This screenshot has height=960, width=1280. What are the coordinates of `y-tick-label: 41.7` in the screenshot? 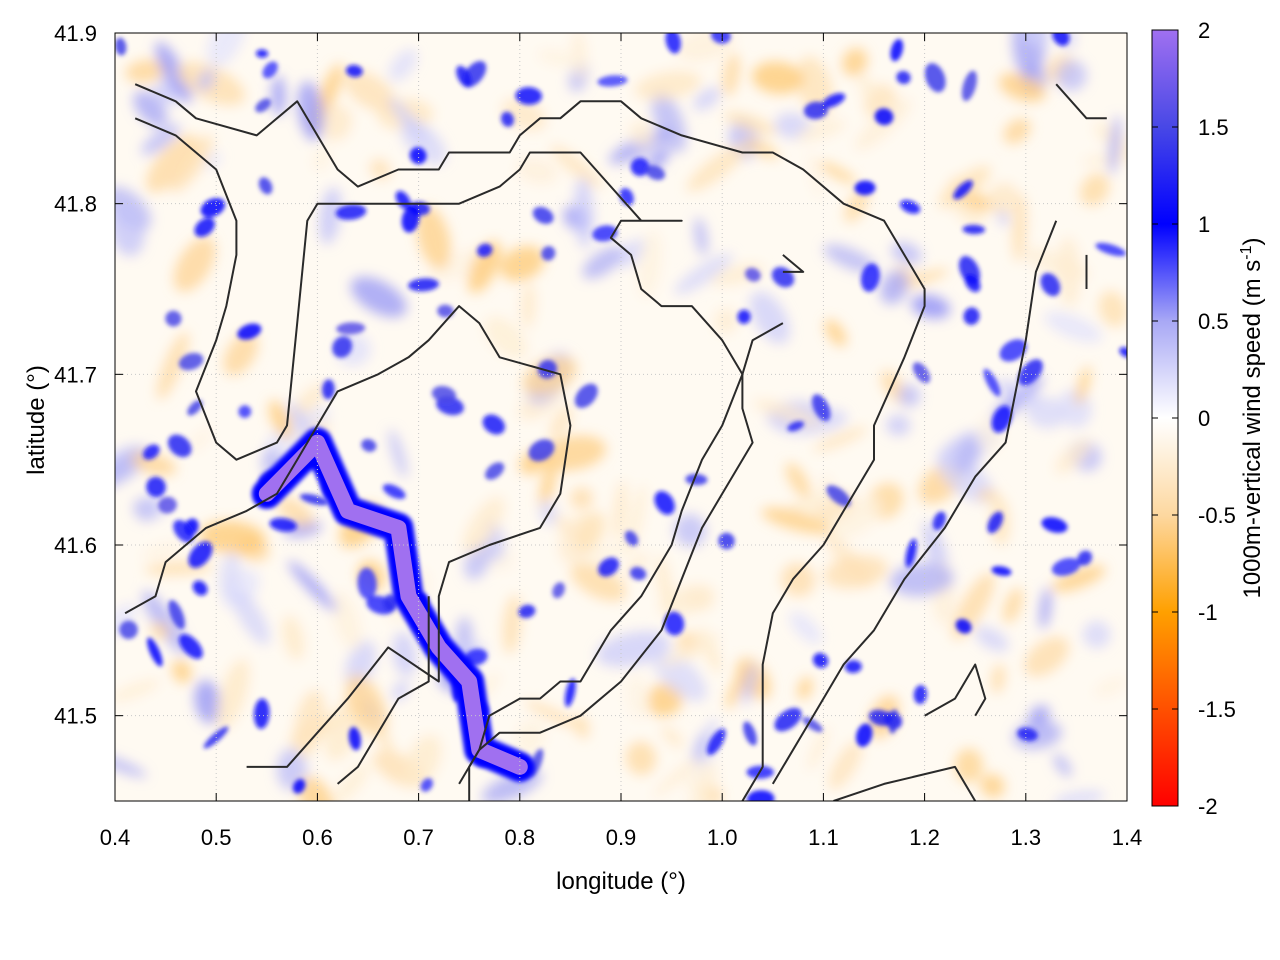 It's located at (75, 374).